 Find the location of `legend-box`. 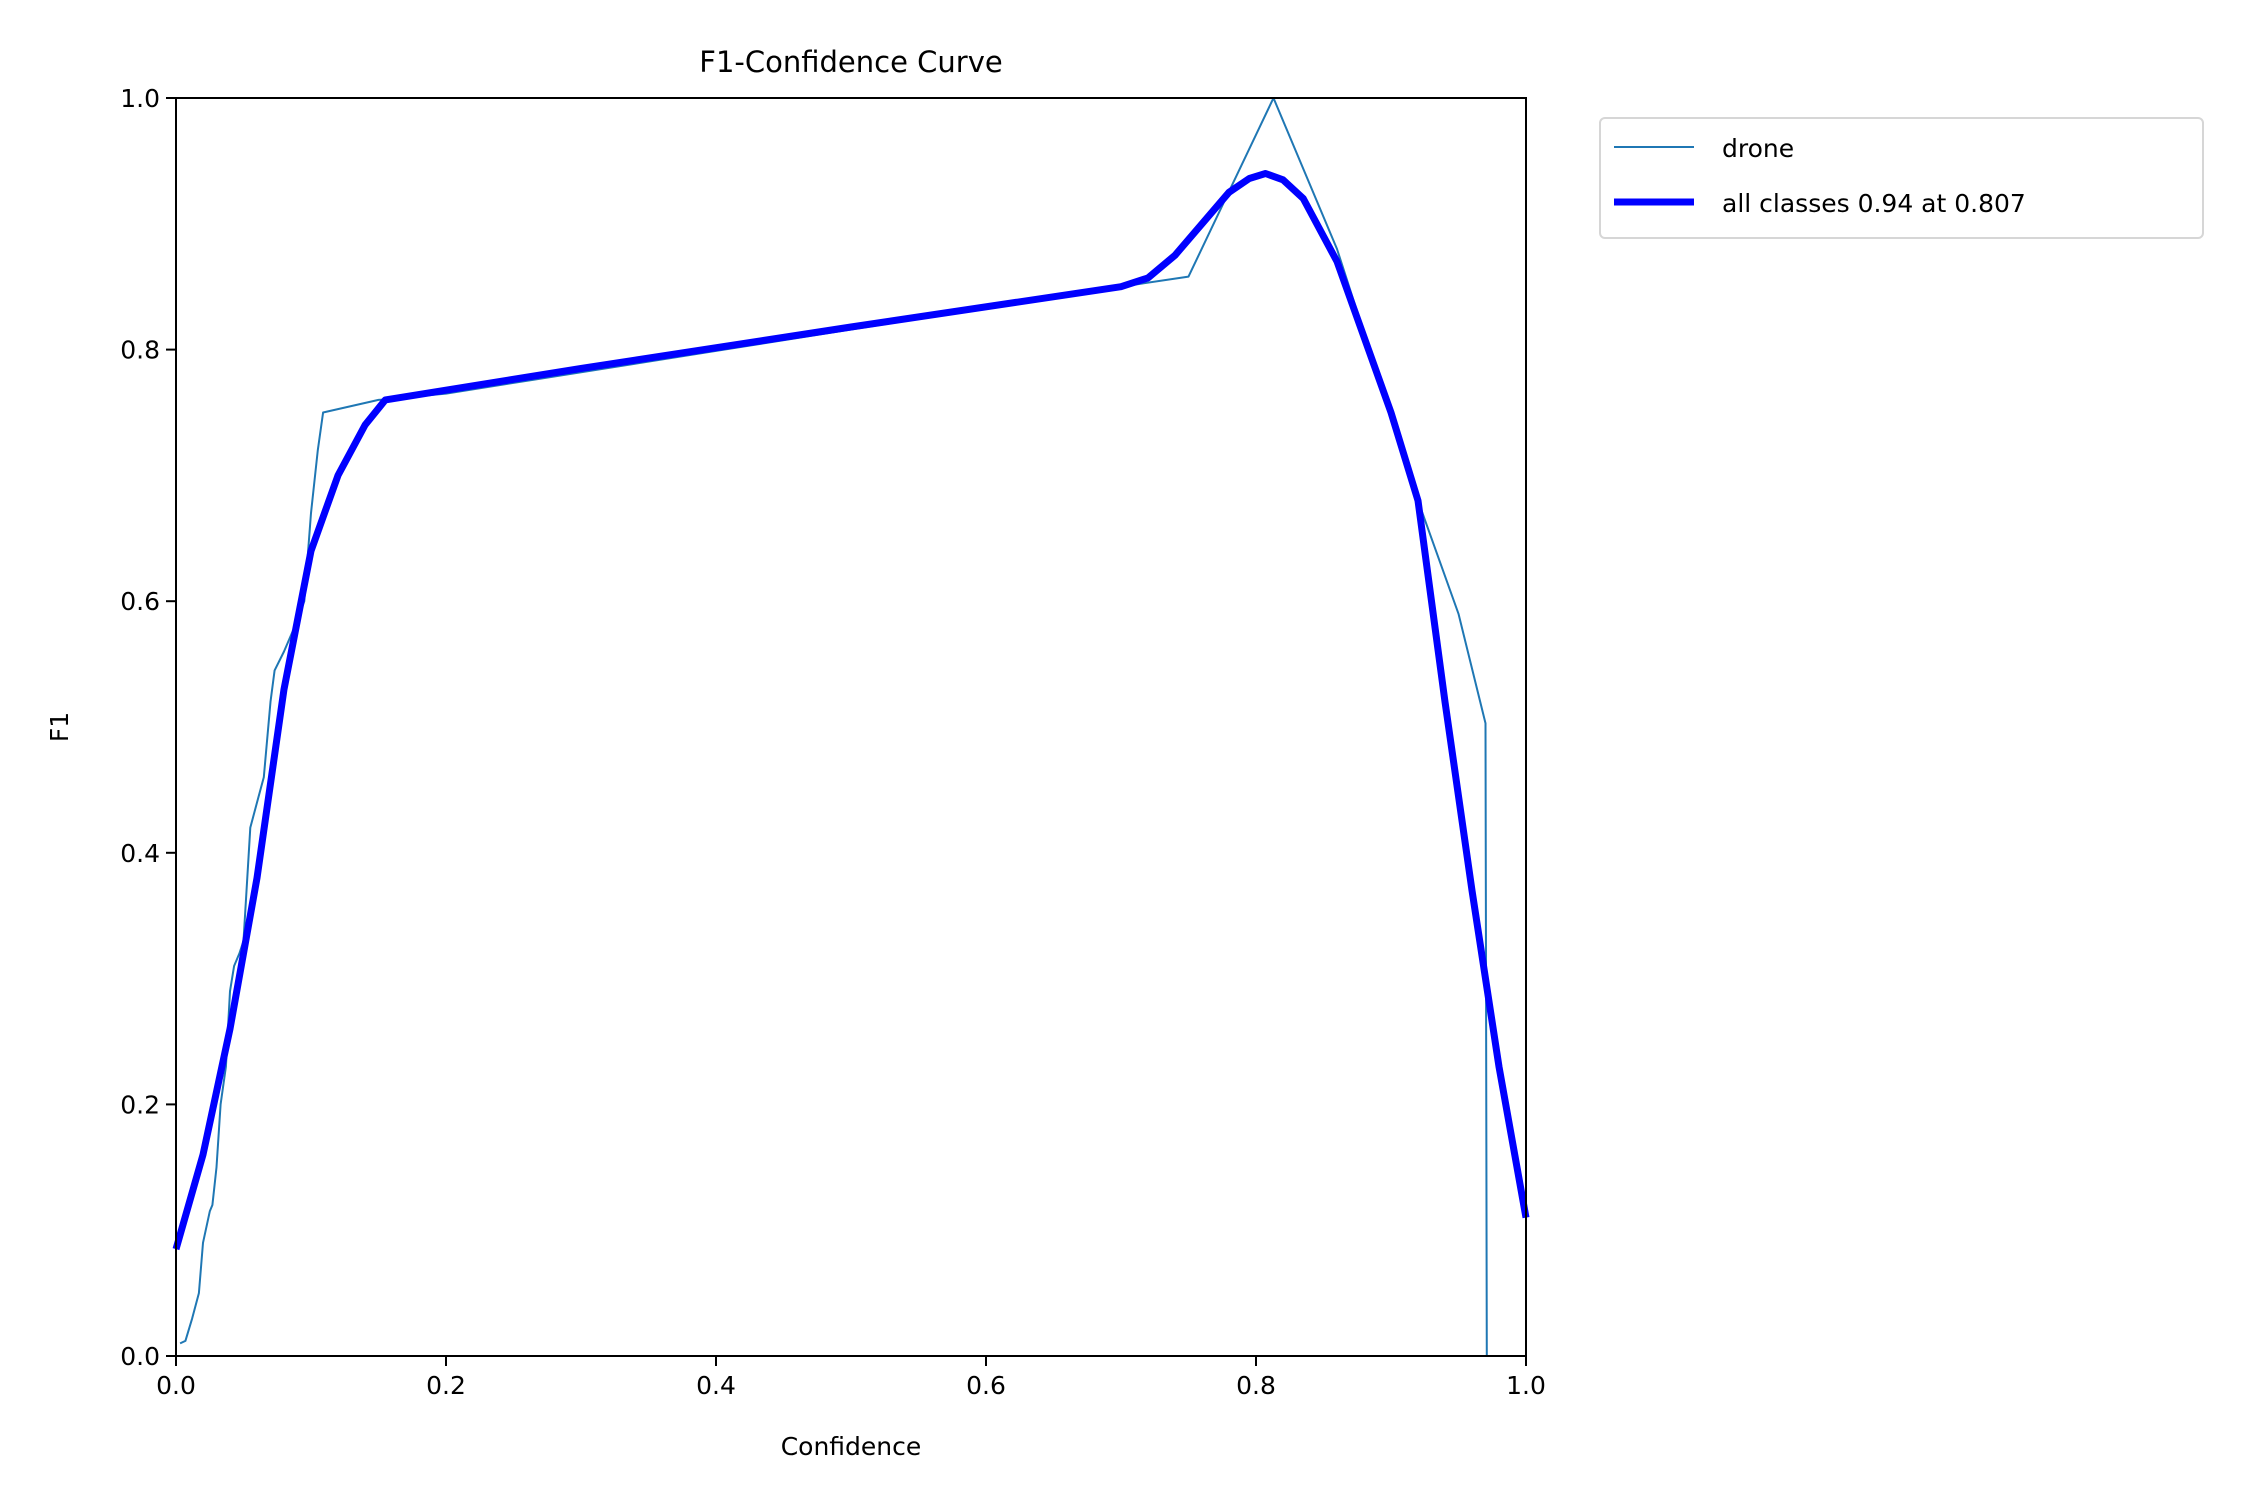

legend-box is located at coordinates (1901, 178).